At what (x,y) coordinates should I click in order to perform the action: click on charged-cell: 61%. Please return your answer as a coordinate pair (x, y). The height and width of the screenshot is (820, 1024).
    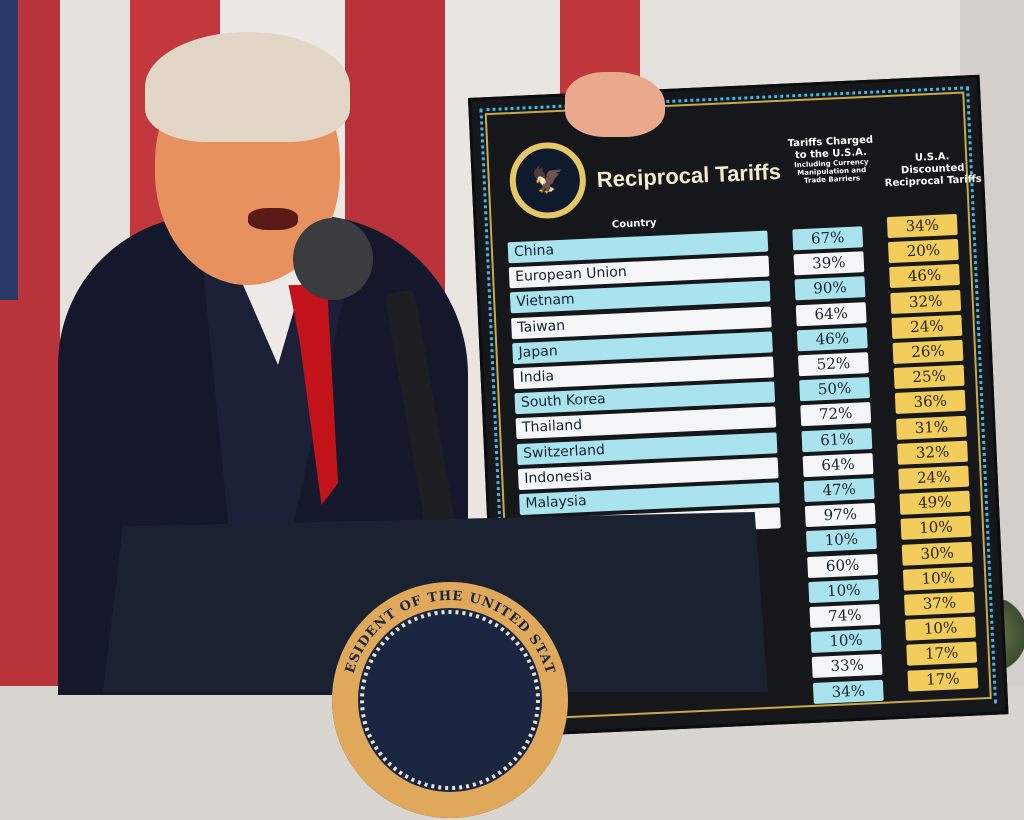
    Looking at the image, I should click on (837, 439).